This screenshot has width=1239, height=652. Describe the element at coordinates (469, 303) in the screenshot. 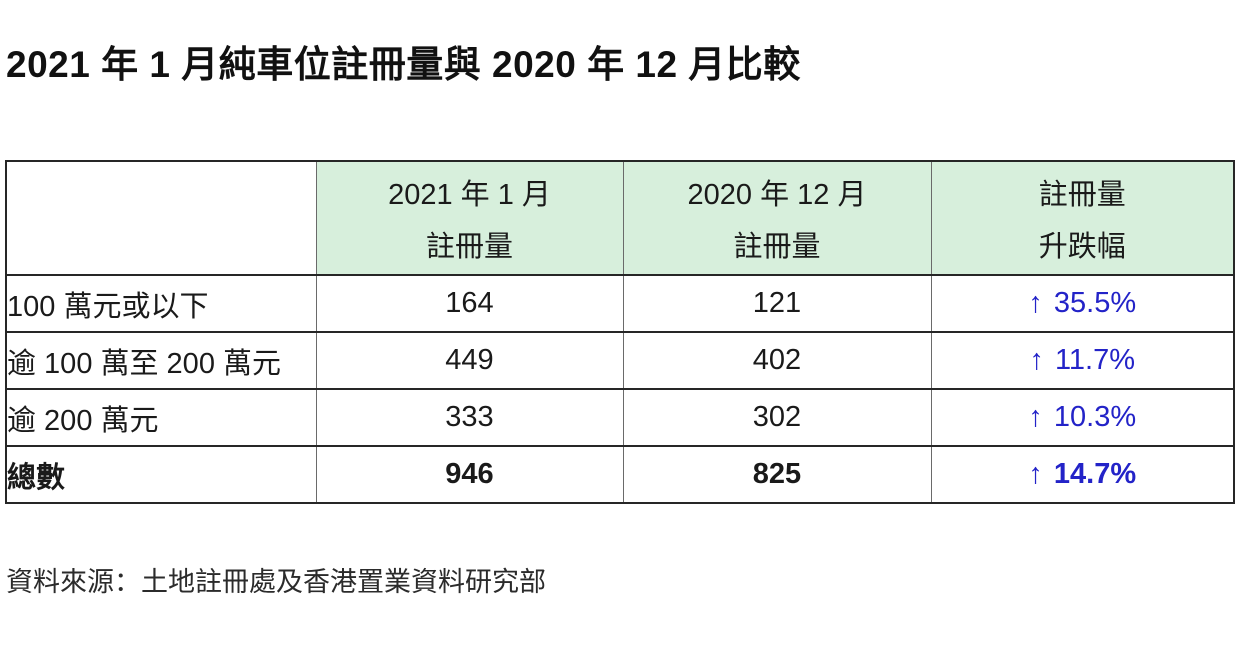

I see `jan2021-value: 164` at that location.